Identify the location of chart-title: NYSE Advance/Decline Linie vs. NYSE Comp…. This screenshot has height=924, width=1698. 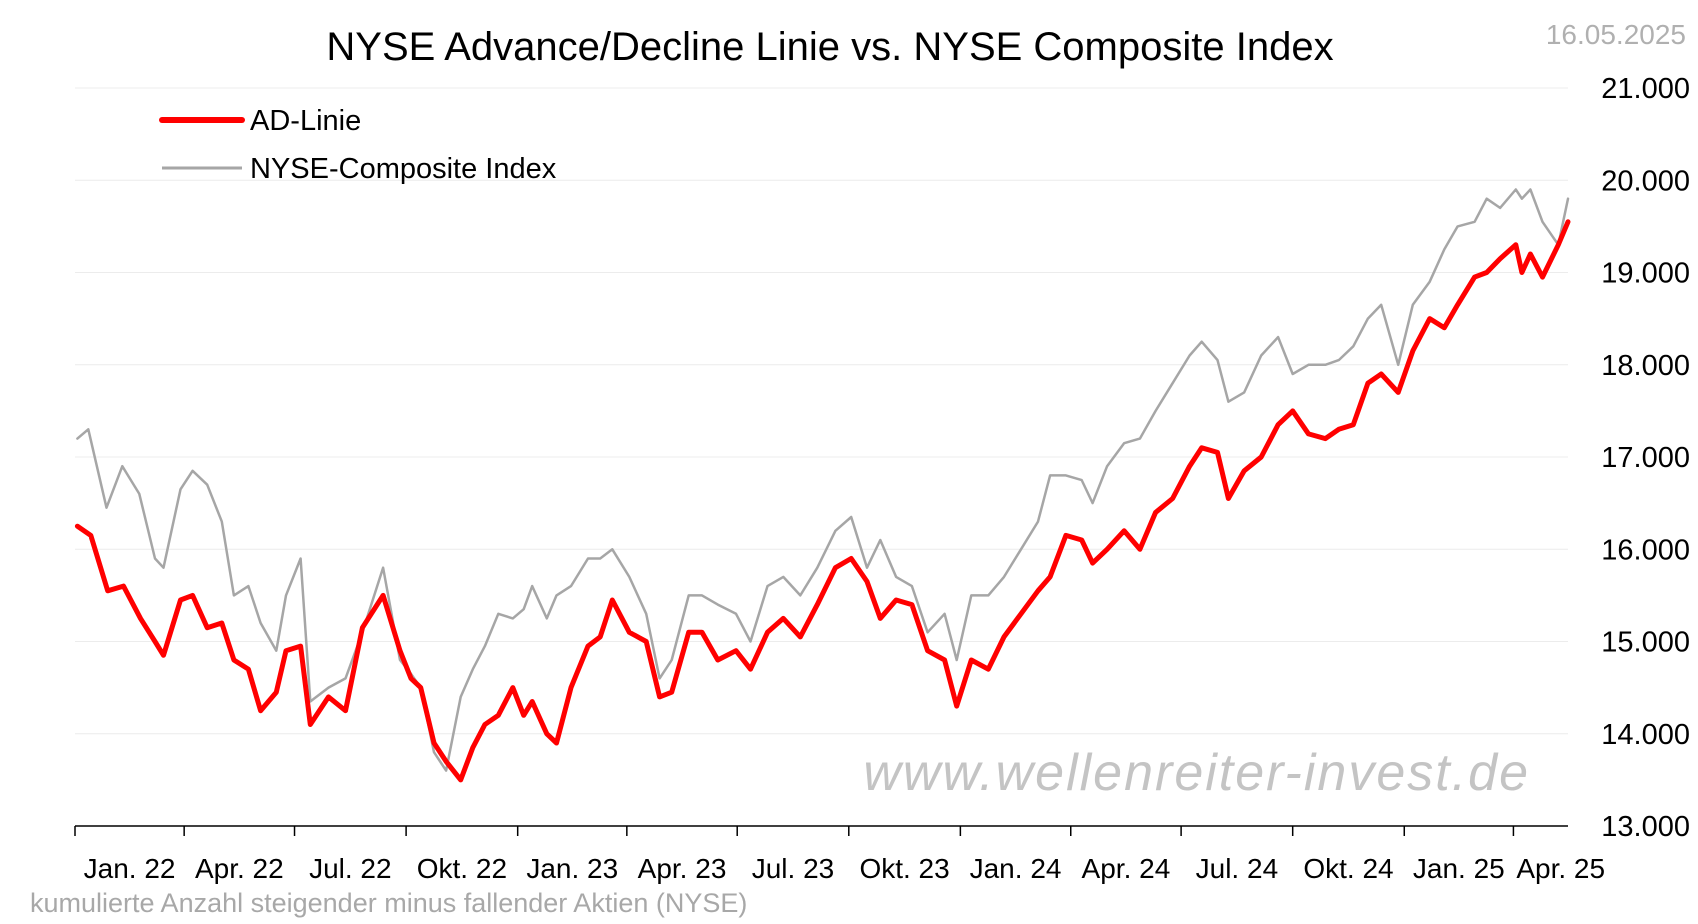
(829, 47).